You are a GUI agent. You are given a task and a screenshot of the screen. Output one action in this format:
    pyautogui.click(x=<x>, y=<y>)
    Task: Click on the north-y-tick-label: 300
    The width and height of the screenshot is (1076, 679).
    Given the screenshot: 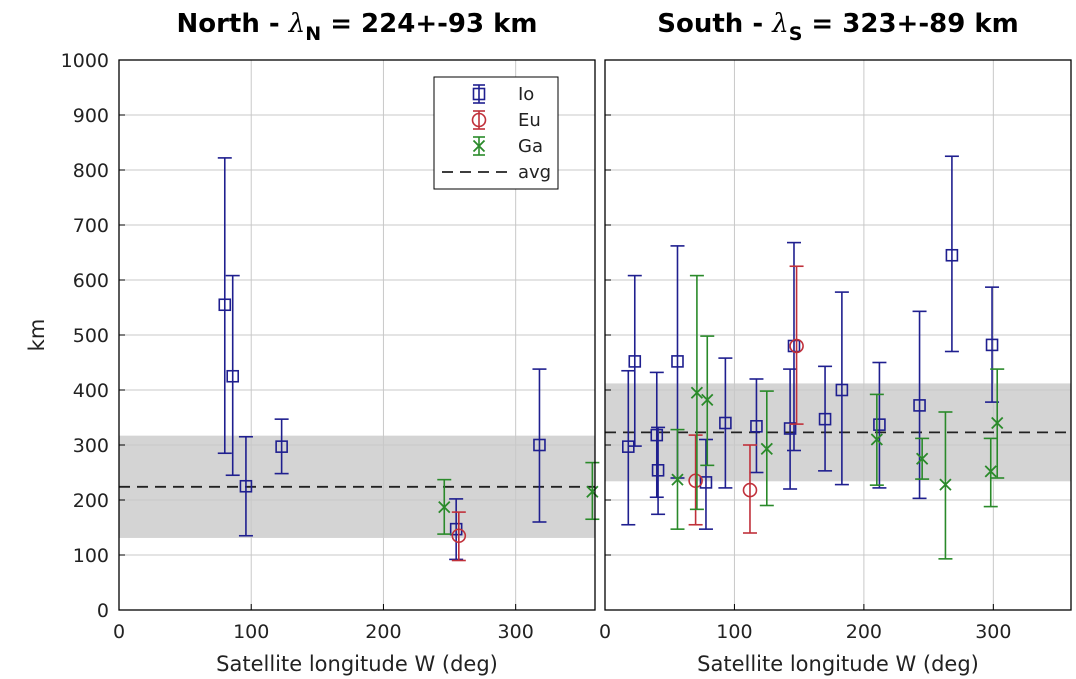 What is the action you would take?
    pyautogui.click(x=91, y=446)
    